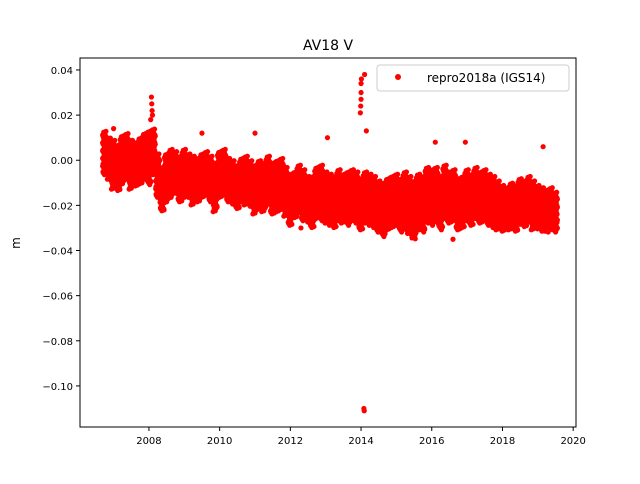 This screenshot has height=484, width=640. Describe the element at coordinates (328, 46) in the screenshot. I see `chart-title: AV18 V` at that location.